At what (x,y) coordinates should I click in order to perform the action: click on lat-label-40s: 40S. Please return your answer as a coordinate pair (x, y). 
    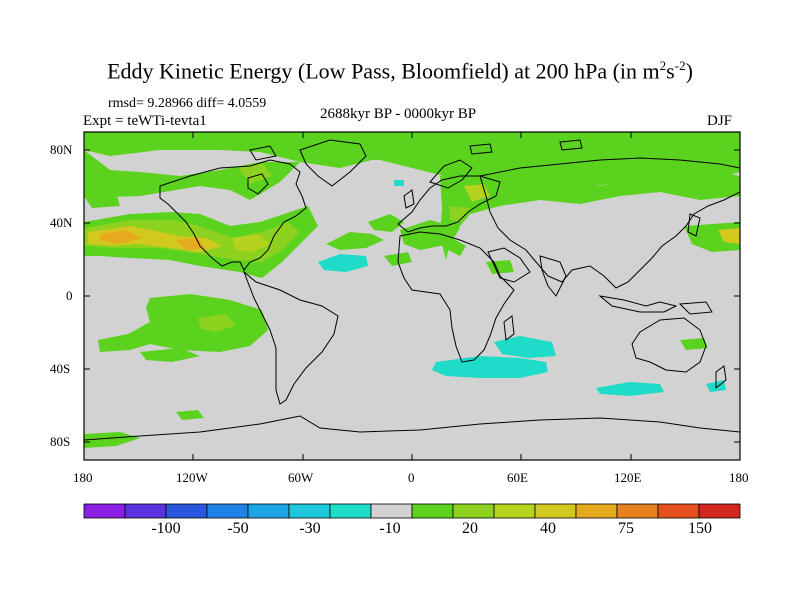
    Looking at the image, I should click on (60, 368).